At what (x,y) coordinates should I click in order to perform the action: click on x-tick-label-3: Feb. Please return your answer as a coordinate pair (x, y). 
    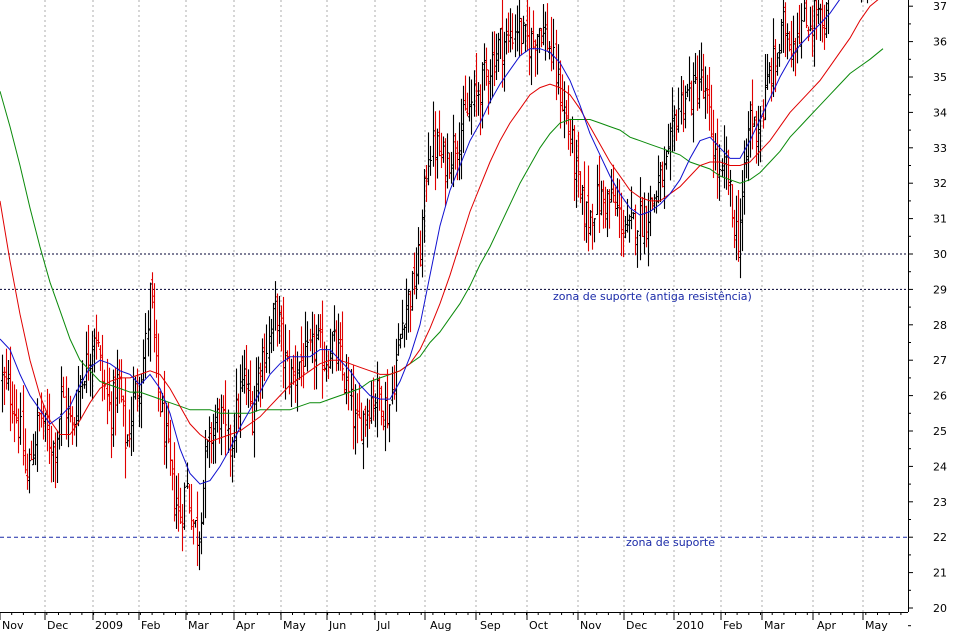
    Looking at the image, I should click on (150, 625).